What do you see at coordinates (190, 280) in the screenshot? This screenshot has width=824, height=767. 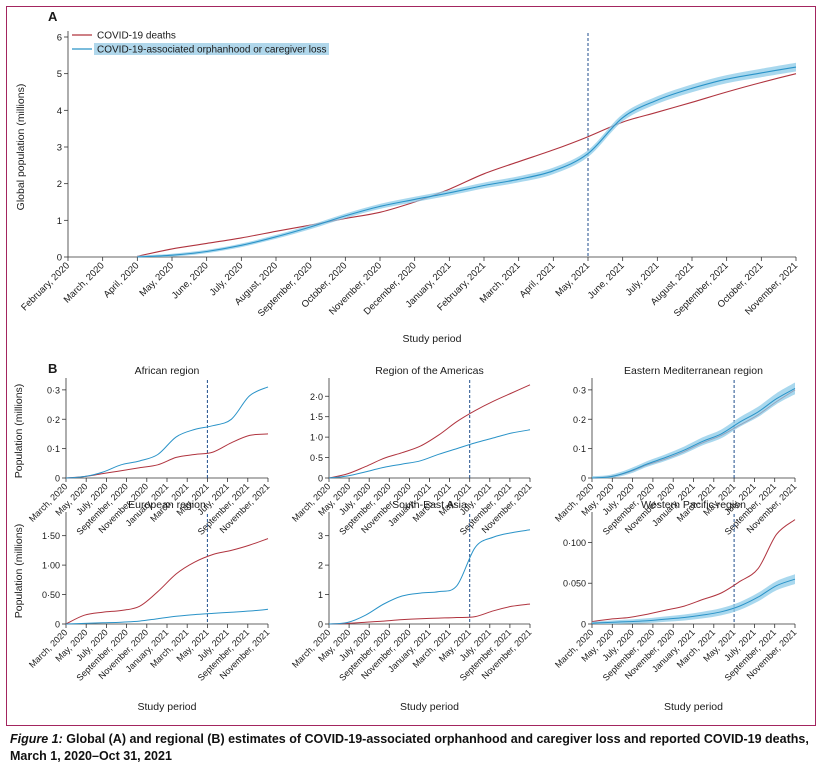 I see `x-tick-label: June, 2020` at bounding box center [190, 280].